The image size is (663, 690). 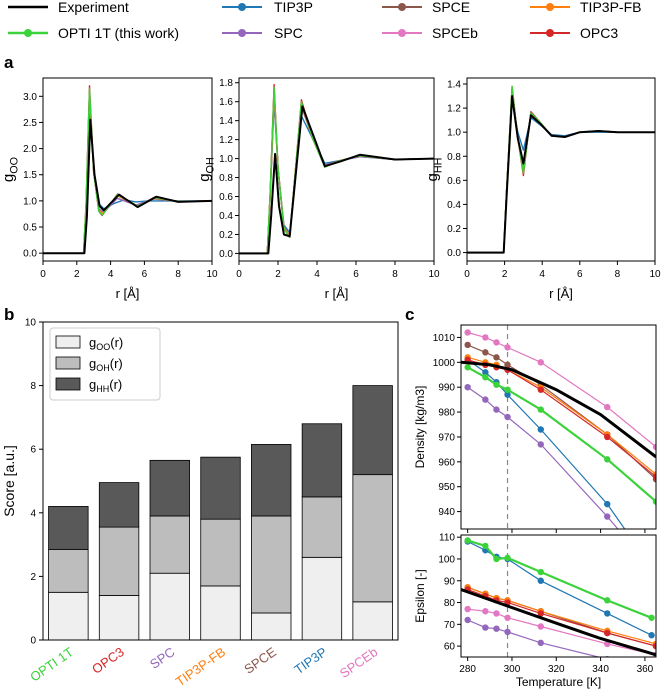 What do you see at coordinates (434, 170) in the screenshot?
I see `y-axis-label: gHH` at bounding box center [434, 170].